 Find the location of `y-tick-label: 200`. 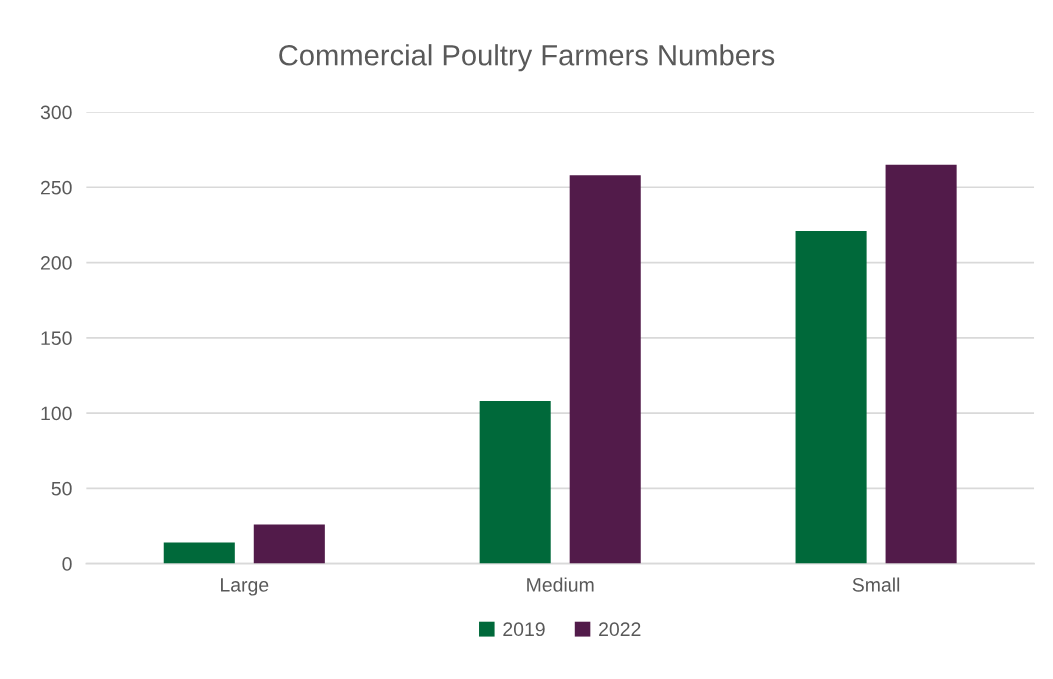

y-tick-label: 200 is located at coordinates (56, 263).